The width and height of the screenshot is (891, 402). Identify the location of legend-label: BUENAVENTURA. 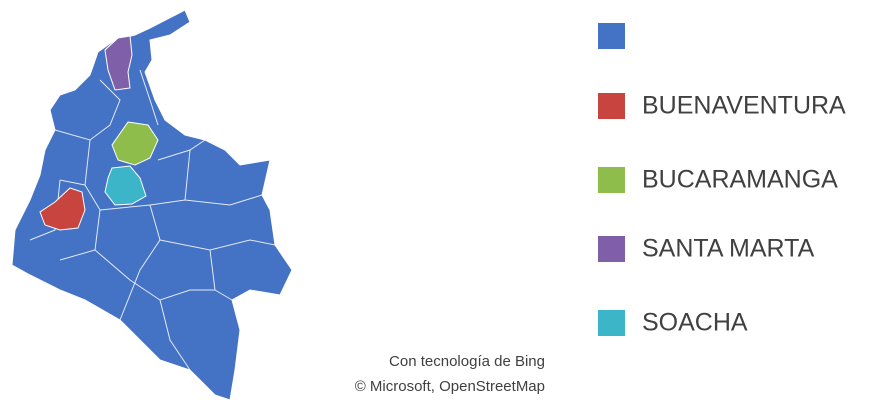
(744, 106).